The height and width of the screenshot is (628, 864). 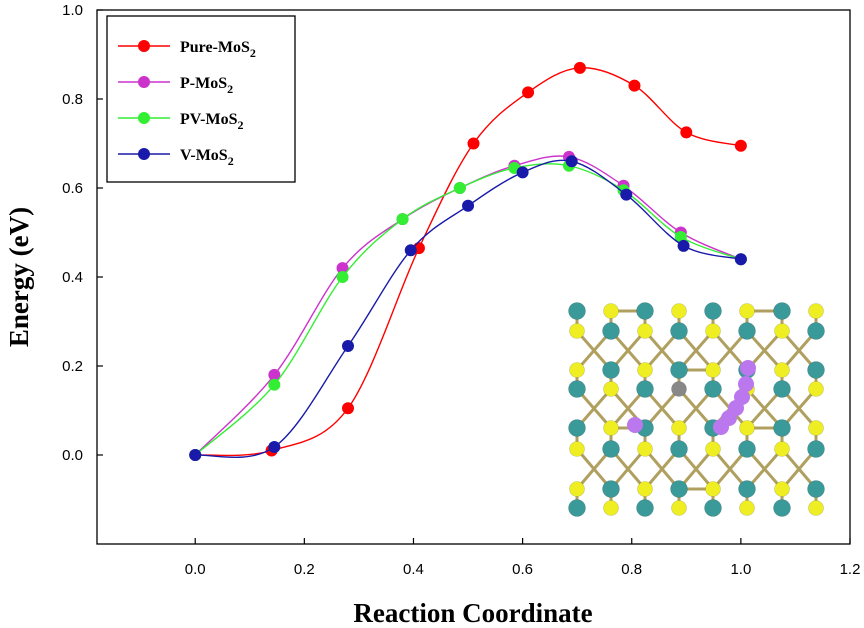 What do you see at coordinates (304, 569) in the screenshot?
I see `x-tick-label: 0.2` at bounding box center [304, 569].